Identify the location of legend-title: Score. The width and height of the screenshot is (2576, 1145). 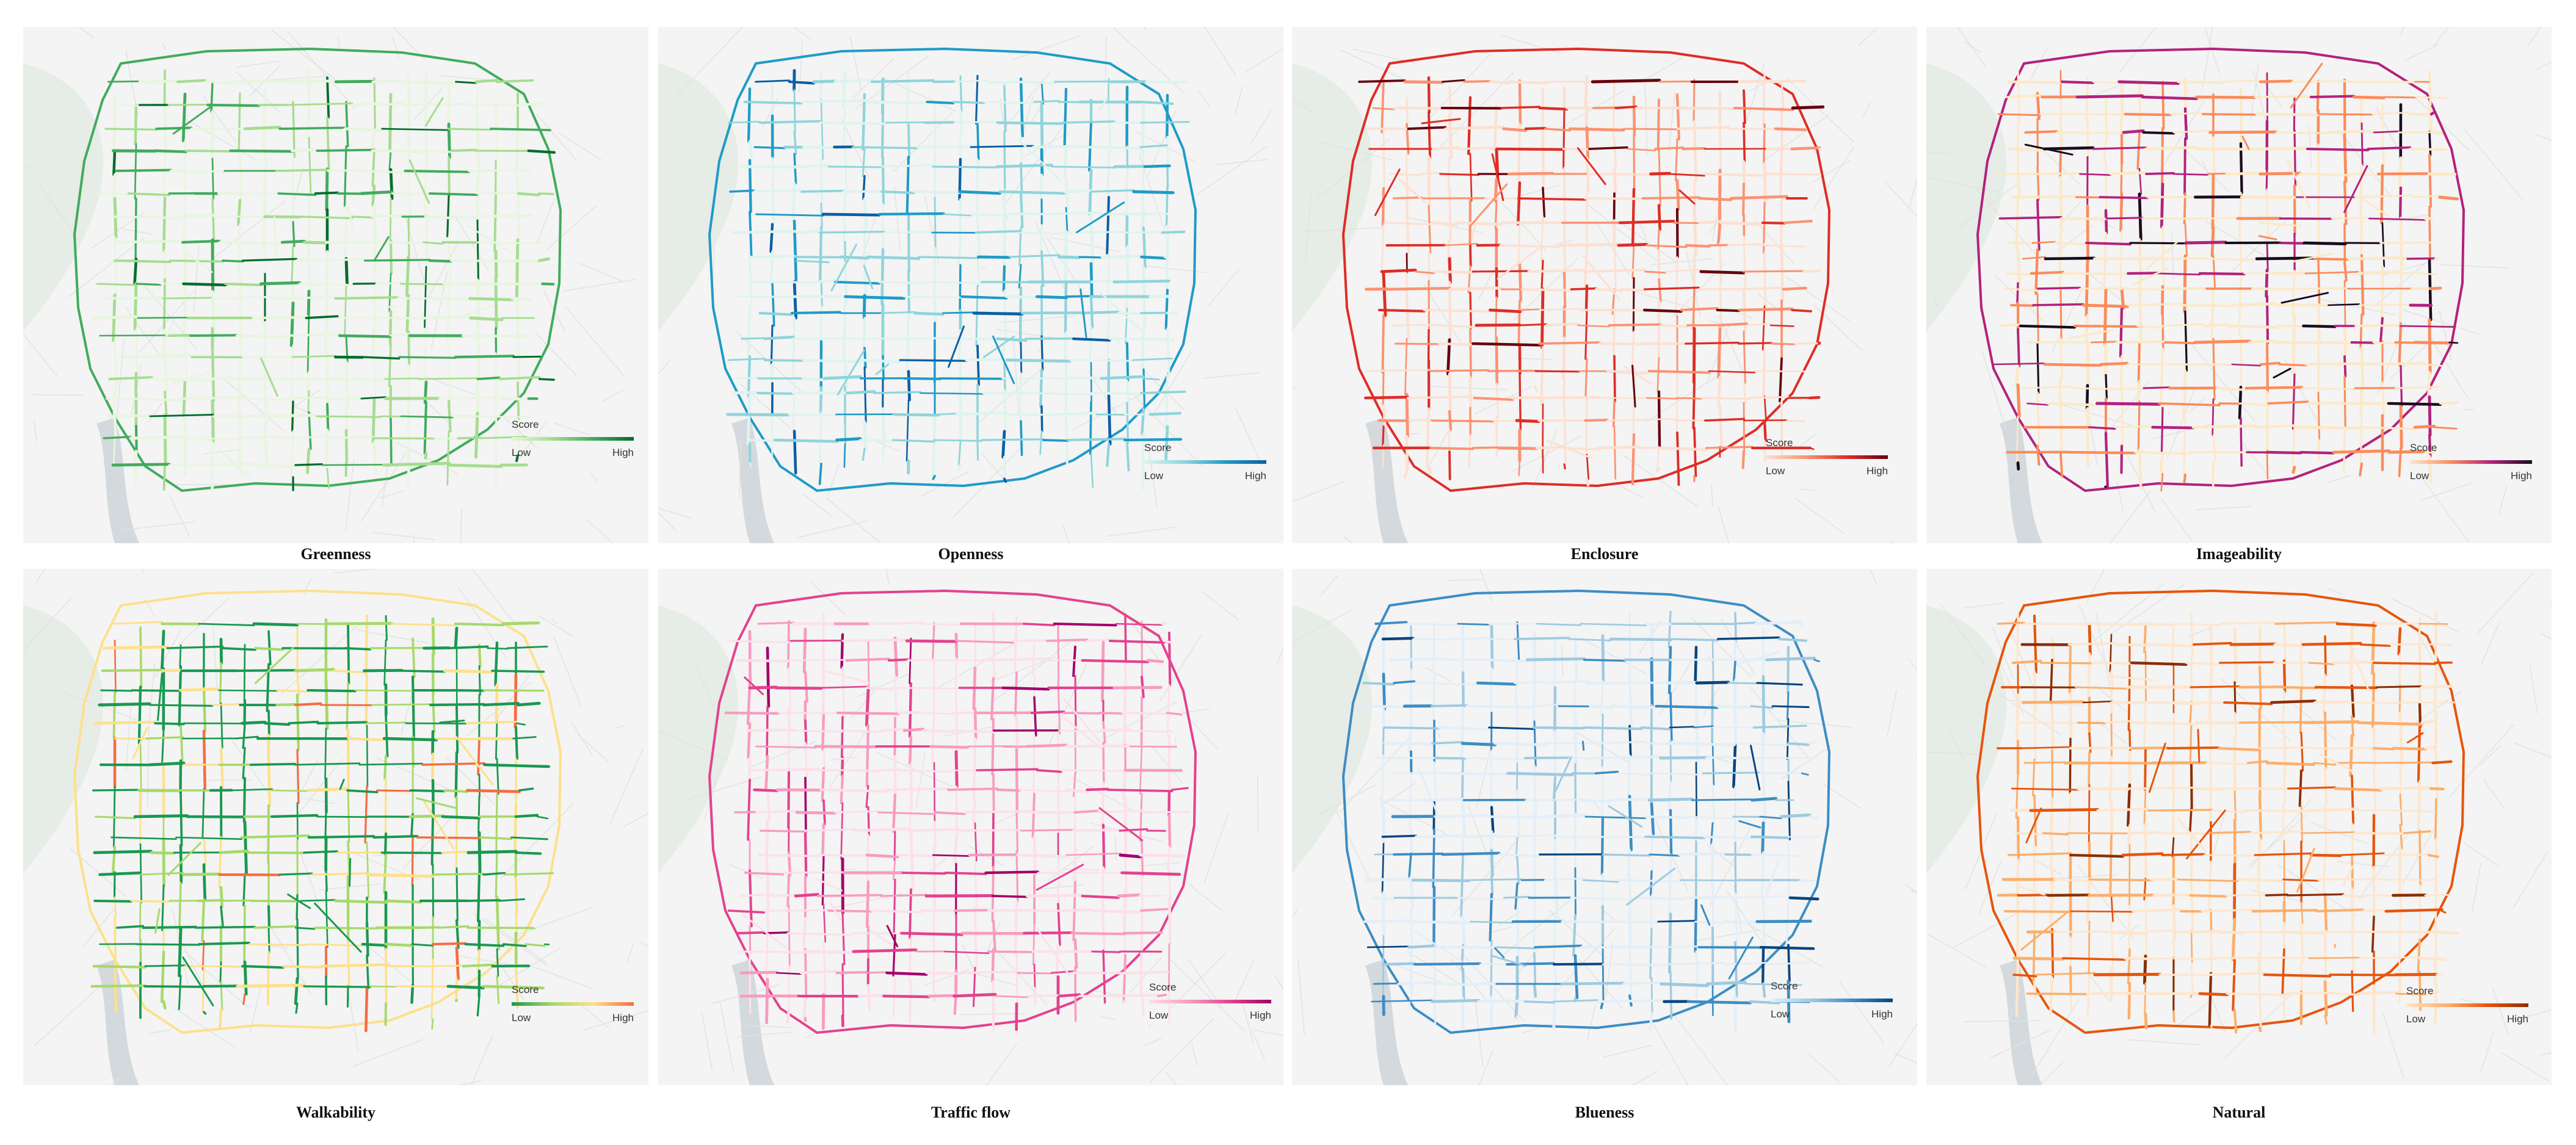
(2423, 447).